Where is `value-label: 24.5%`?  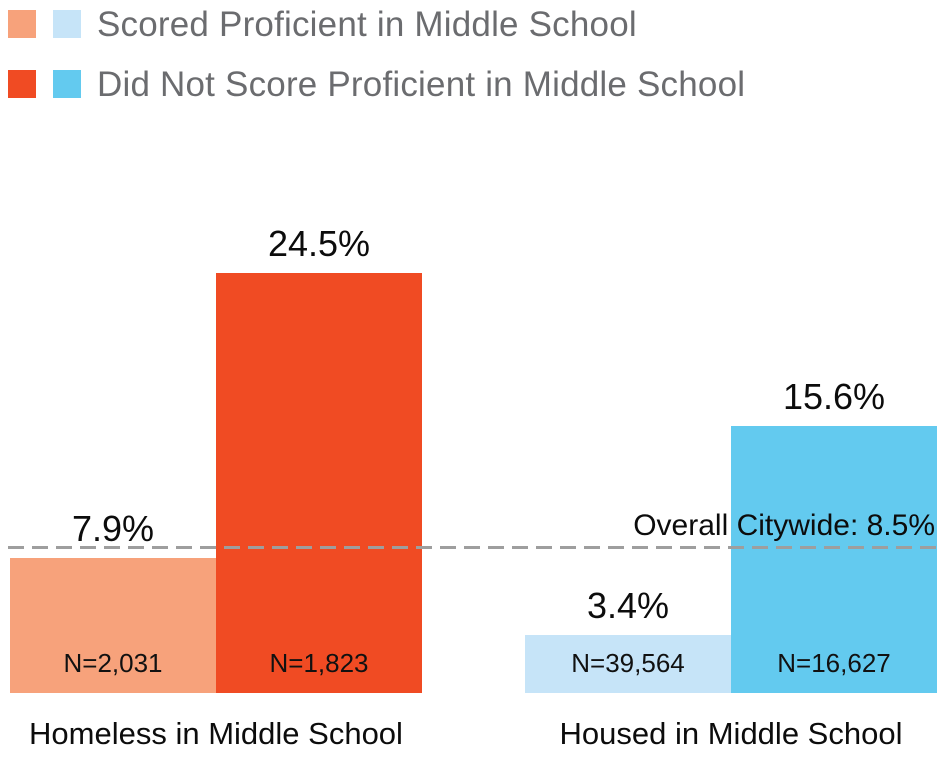 value-label: 24.5% is located at coordinates (319, 243).